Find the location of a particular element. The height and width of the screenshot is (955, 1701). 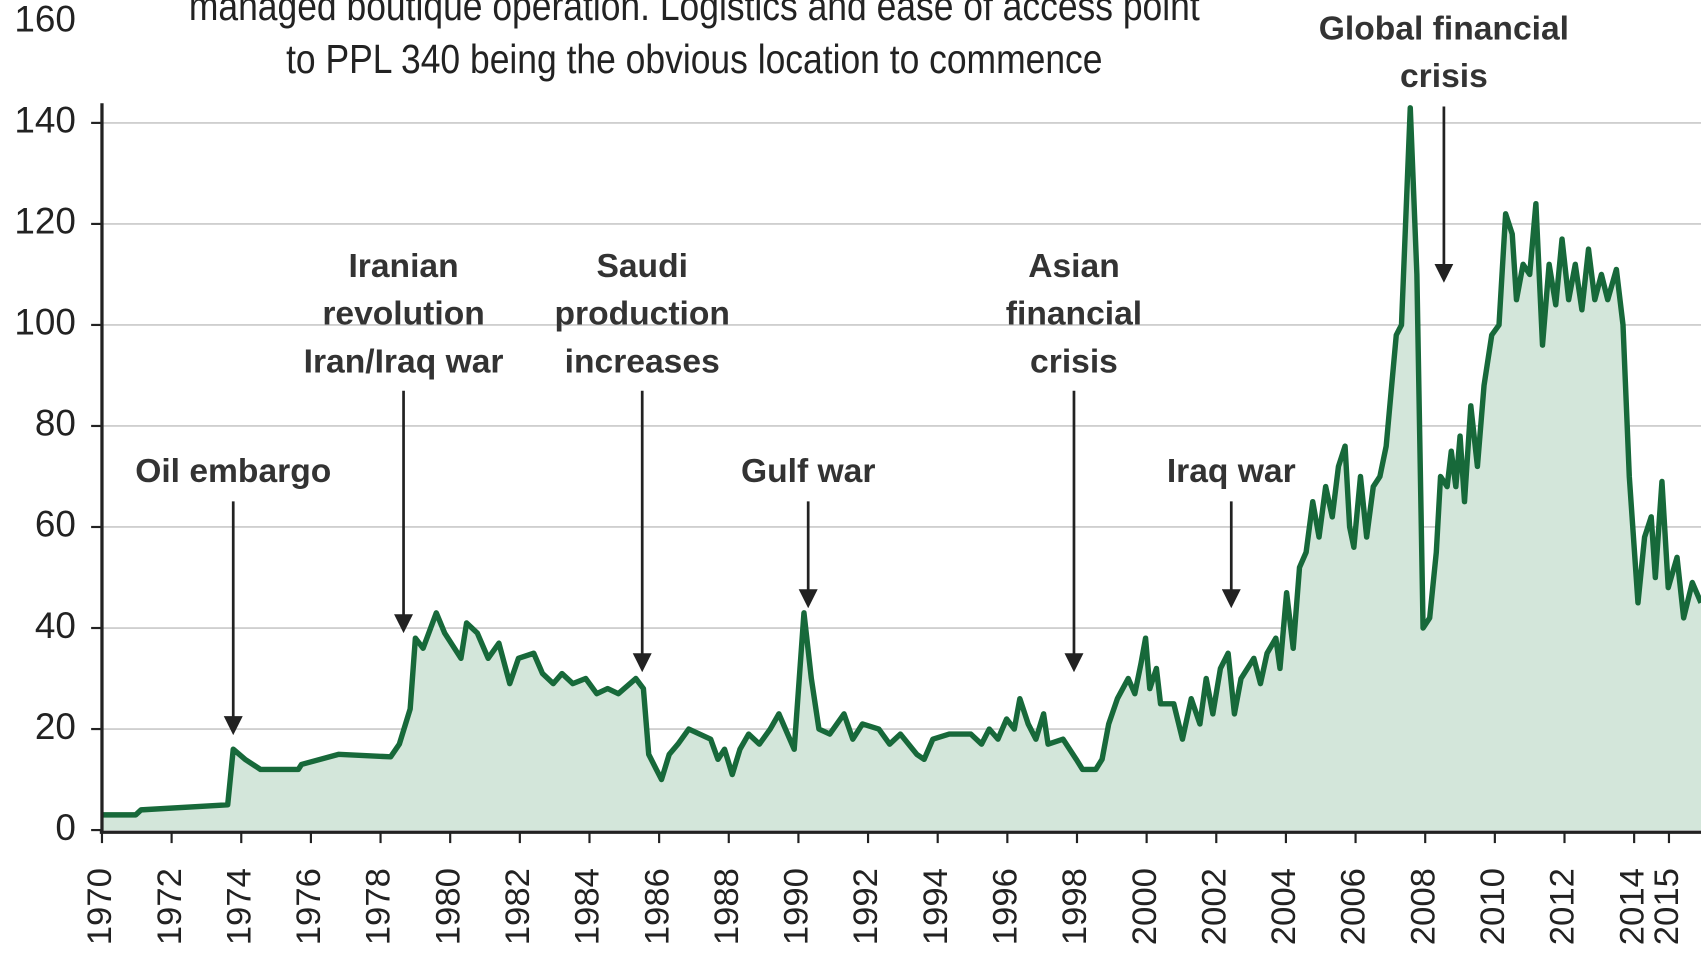

y-tick-label: 40 is located at coordinates (55, 625).